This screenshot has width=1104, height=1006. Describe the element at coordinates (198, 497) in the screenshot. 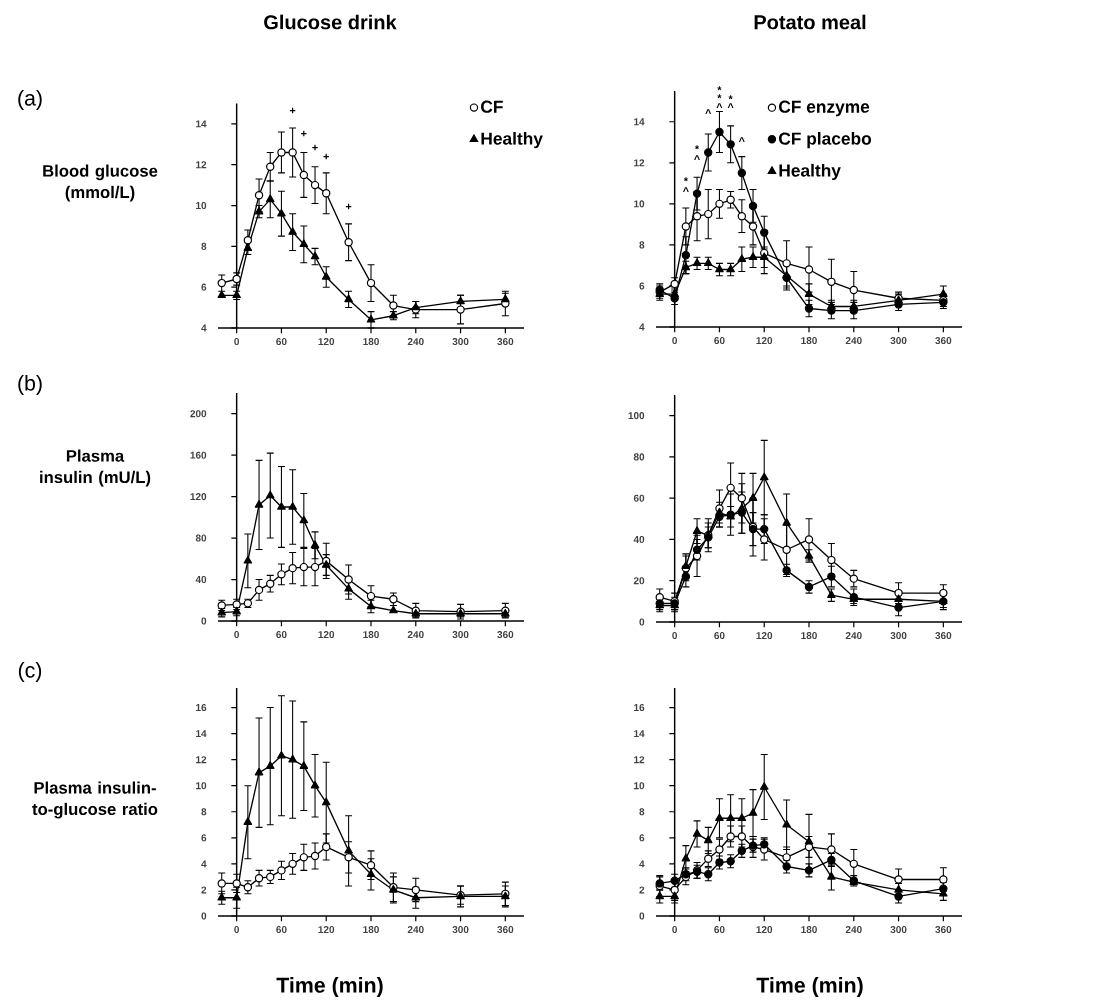

I see `y-tick-label: 120` at that location.